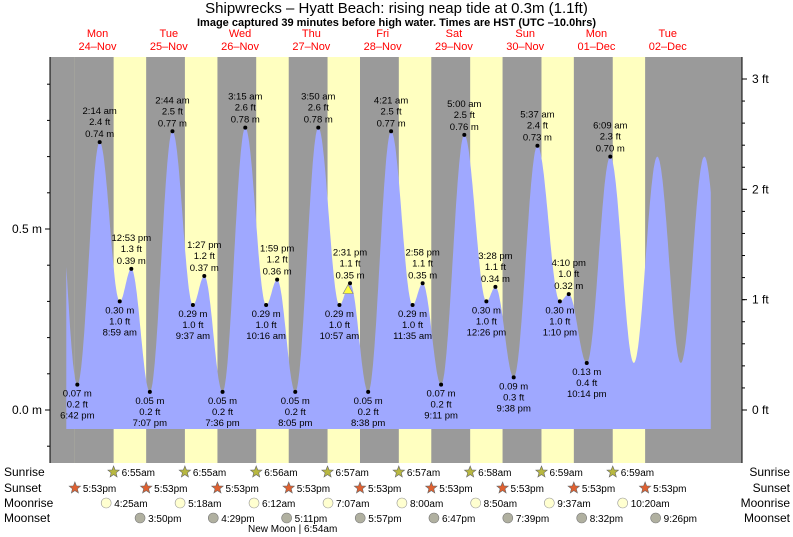 The width and height of the screenshot is (793, 537). What do you see at coordinates (100, 111) in the screenshot?
I see `extreme-time-label: 2:14 am` at bounding box center [100, 111].